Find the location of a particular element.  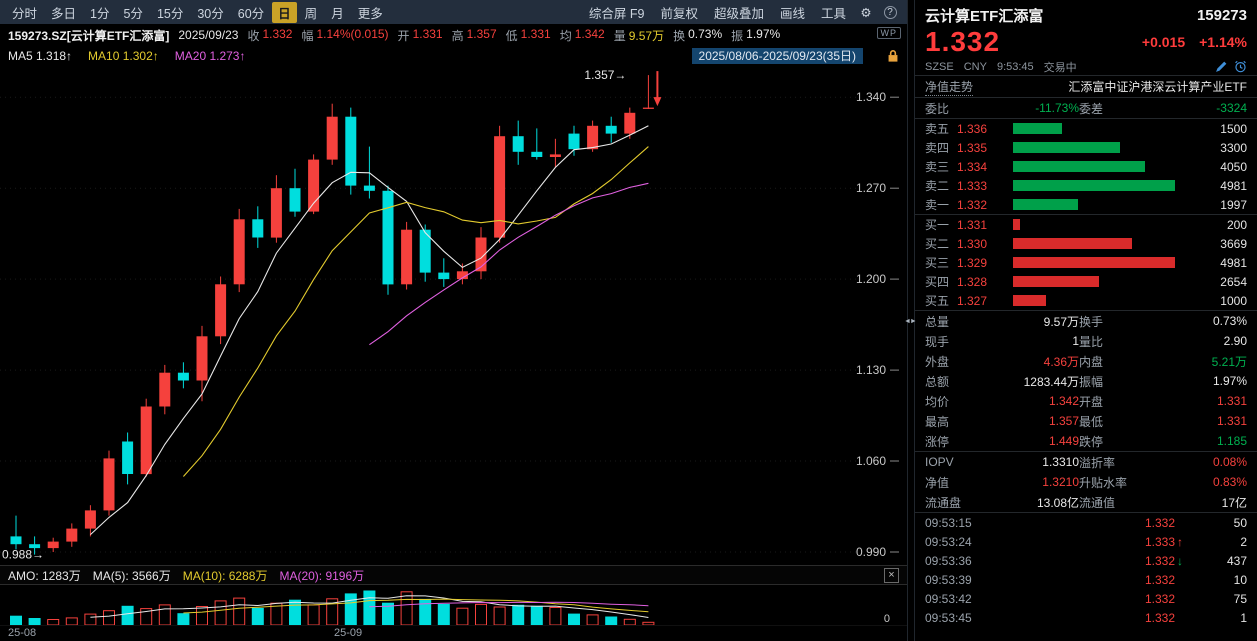

weicha-label: 委差 is located at coordinates (1091, 108).